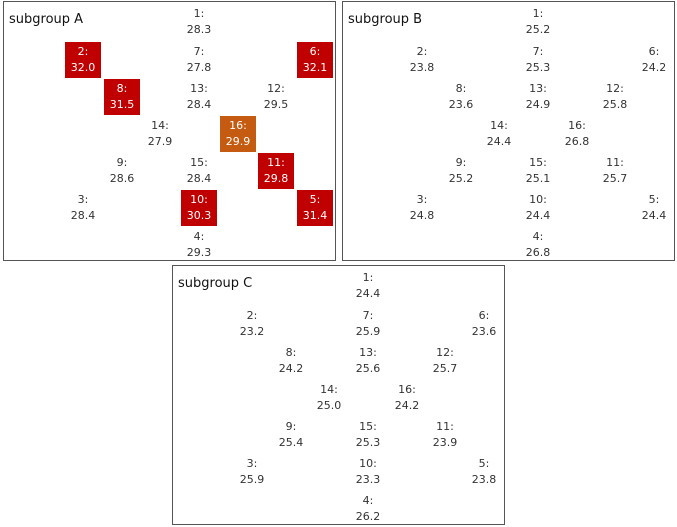 This screenshot has width=677, height=527. Describe the element at coordinates (538, 104) in the screenshot. I see `electrode-value: 24.9` at that location.